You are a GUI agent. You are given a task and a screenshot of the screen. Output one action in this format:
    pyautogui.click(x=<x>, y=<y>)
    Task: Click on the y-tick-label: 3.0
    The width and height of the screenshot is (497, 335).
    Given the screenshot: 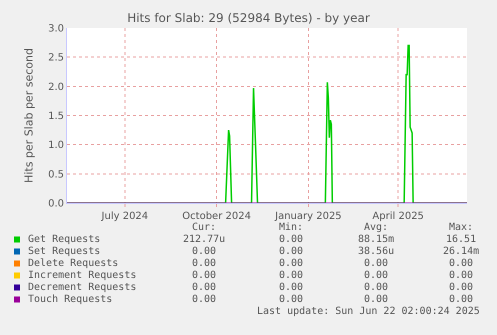 What is the action you would take?
    pyautogui.click(x=56, y=29)
    